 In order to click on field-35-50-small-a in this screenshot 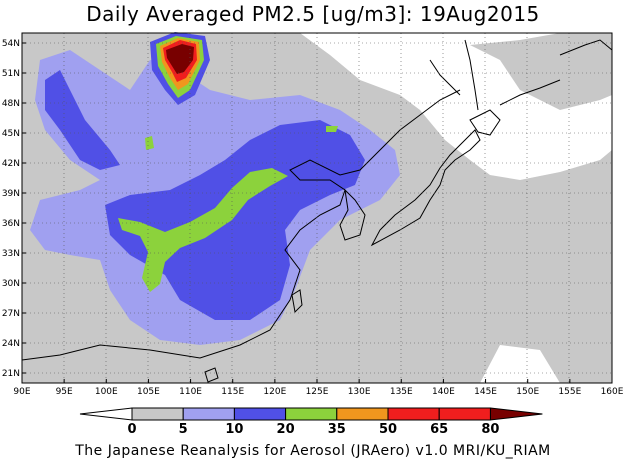, I will do `click(149, 143)`.